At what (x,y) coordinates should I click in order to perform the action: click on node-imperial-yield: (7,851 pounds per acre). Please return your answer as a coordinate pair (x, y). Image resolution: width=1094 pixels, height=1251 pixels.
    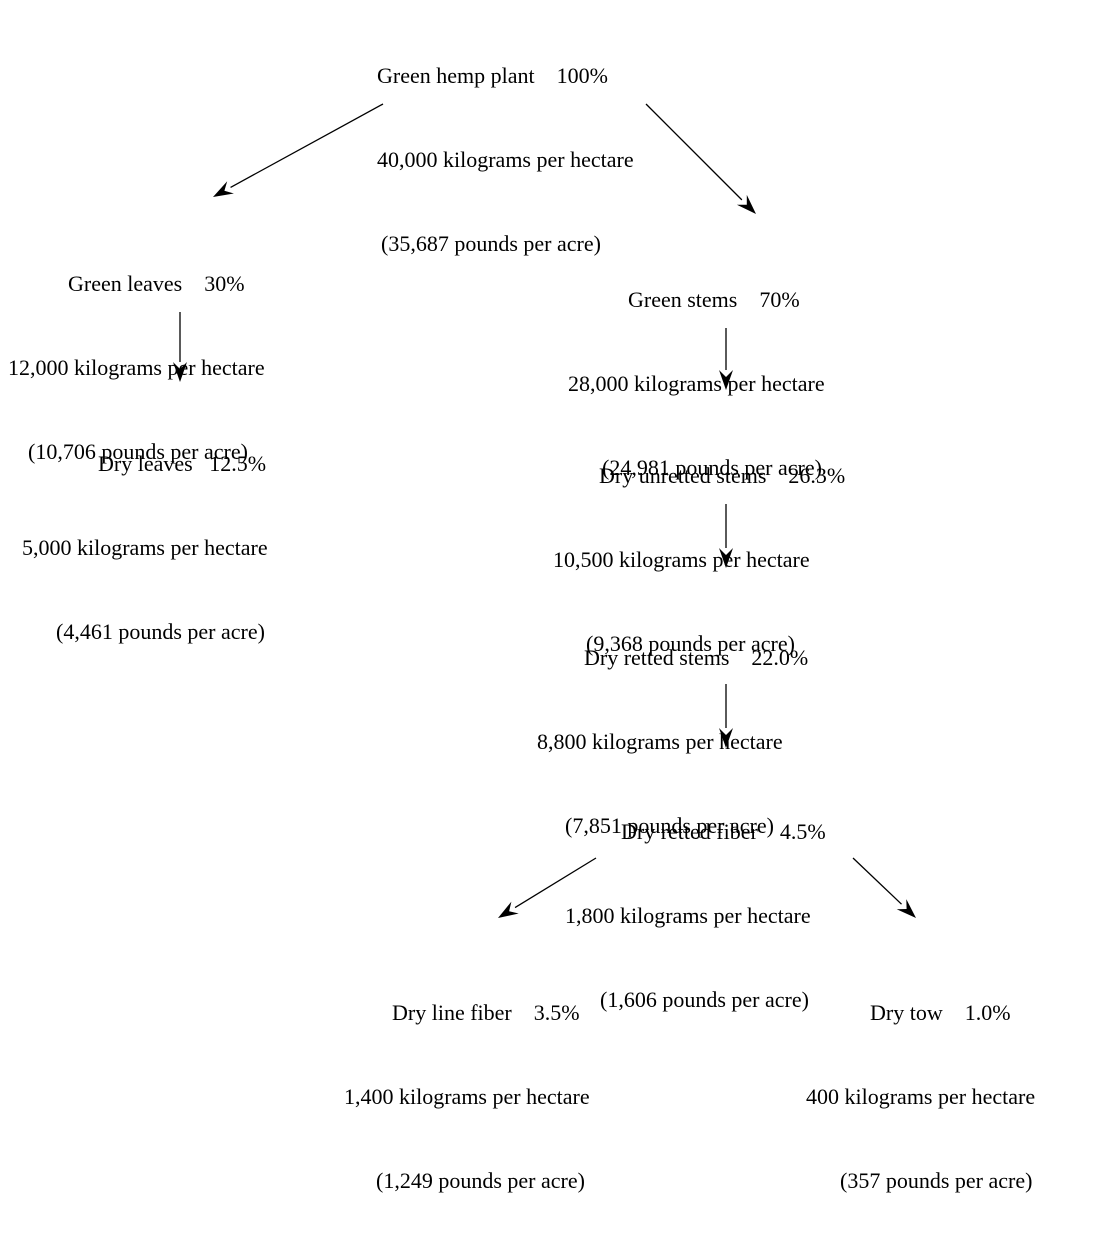
    Looking at the image, I should click on (669, 825).